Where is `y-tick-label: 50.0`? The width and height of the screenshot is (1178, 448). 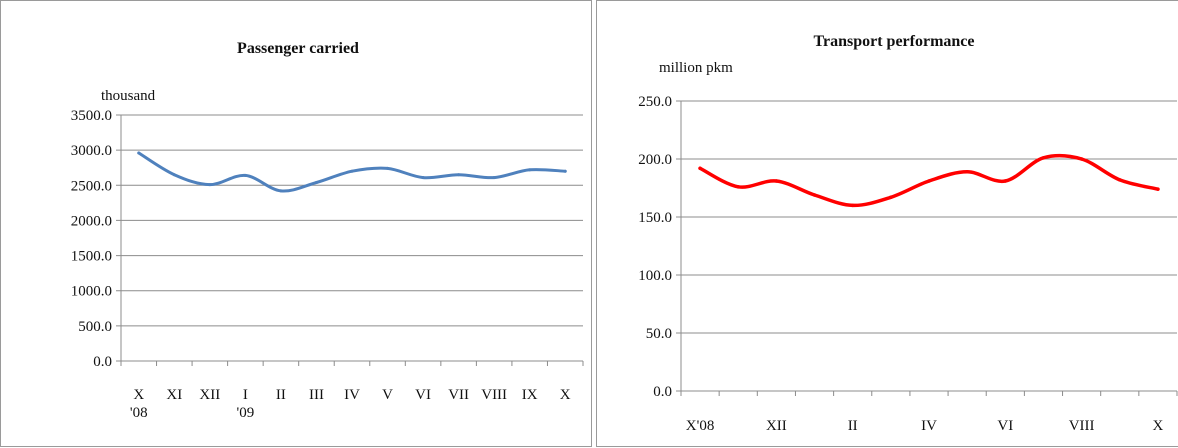
y-tick-label: 50.0 is located at coordinates (659, 334).